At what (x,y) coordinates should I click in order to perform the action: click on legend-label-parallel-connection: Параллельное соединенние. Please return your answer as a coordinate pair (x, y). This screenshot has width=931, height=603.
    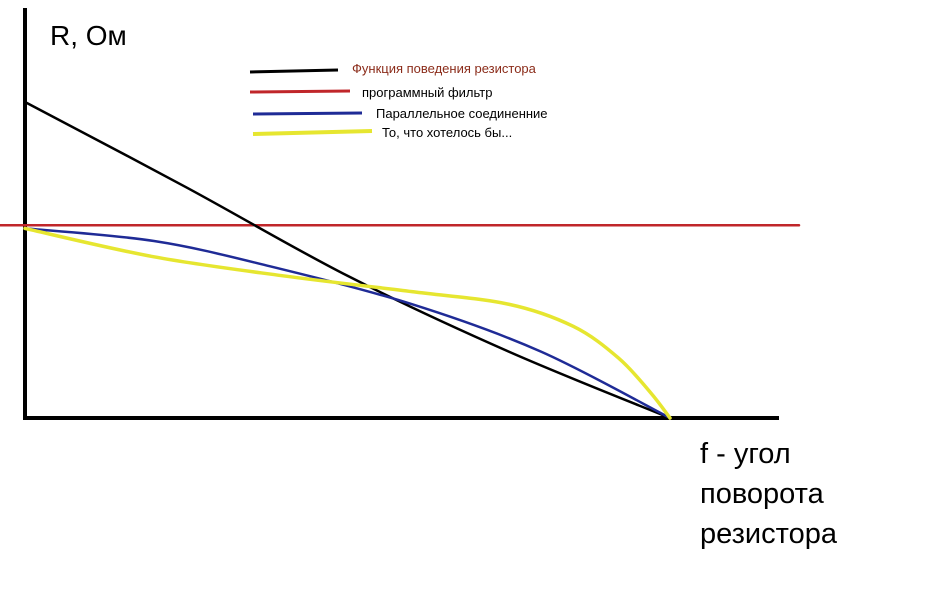
    Looking at the image, I should click on (462, 113).